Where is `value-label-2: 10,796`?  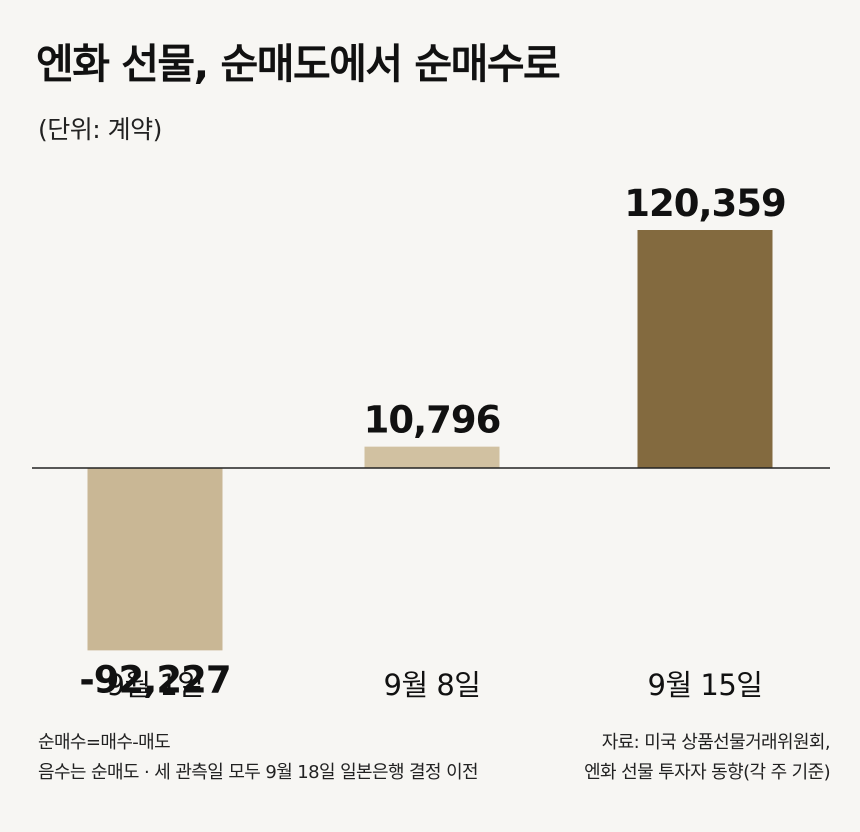
value-label-2: 10,796 is located at coordinates (432, 420).